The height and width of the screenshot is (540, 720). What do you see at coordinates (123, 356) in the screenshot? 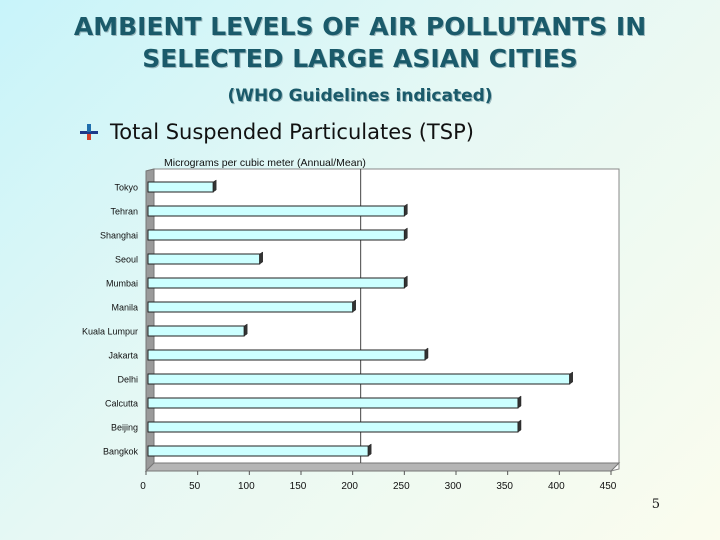
I see `category-label: Jakarta` at bounding box center [123, 356].